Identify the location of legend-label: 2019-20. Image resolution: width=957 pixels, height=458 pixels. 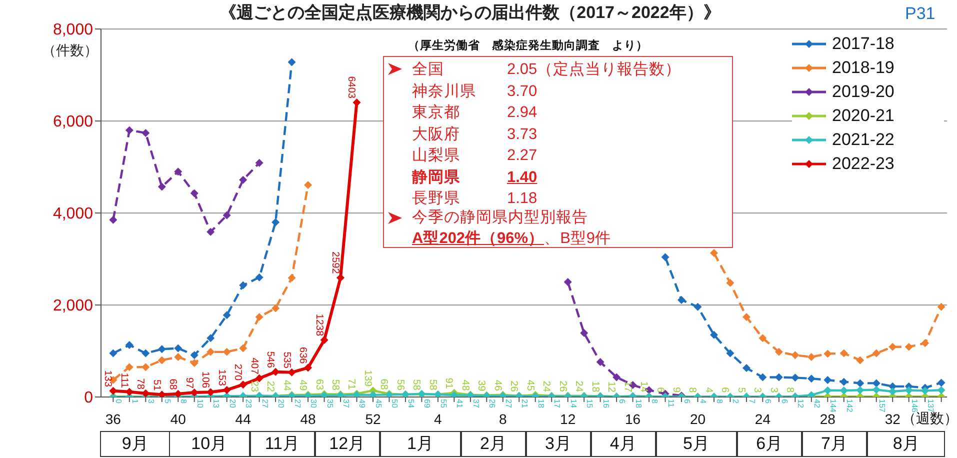
(863, 92).